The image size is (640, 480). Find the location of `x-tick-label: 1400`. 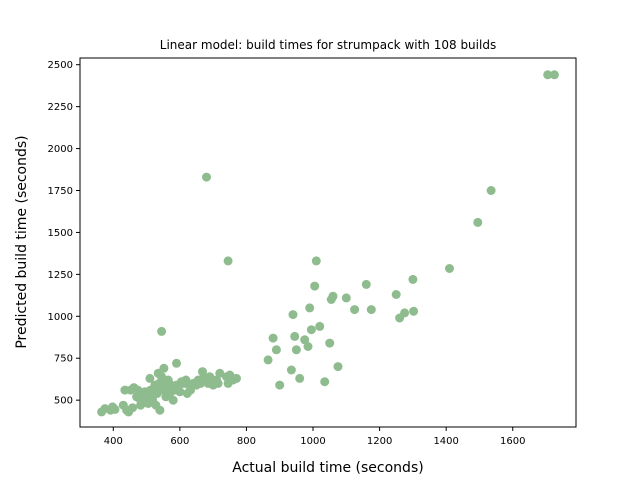

x-tick-label: 1400 is located at coordinates (445, 441).